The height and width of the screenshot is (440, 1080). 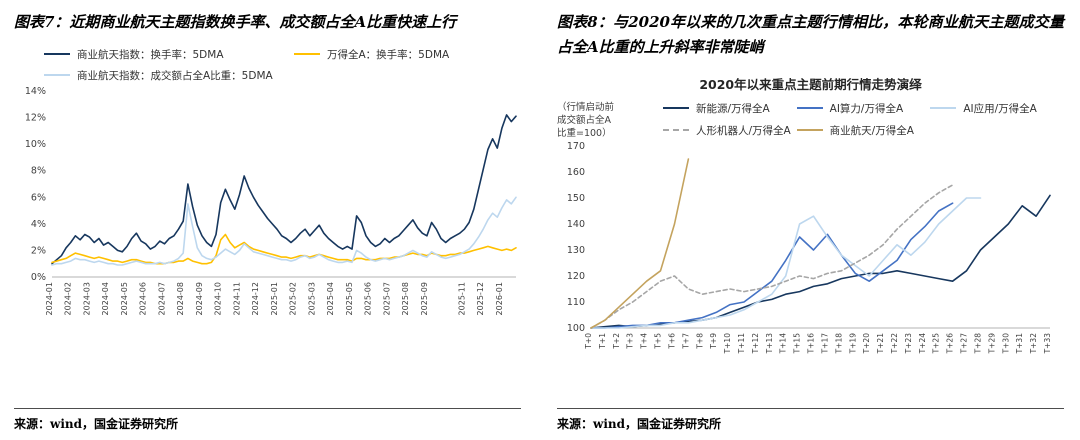 What do you see at coordinates (658, 341) in the screenshot?
I see `svg-text: T+5` at bounding box center [658, 341].